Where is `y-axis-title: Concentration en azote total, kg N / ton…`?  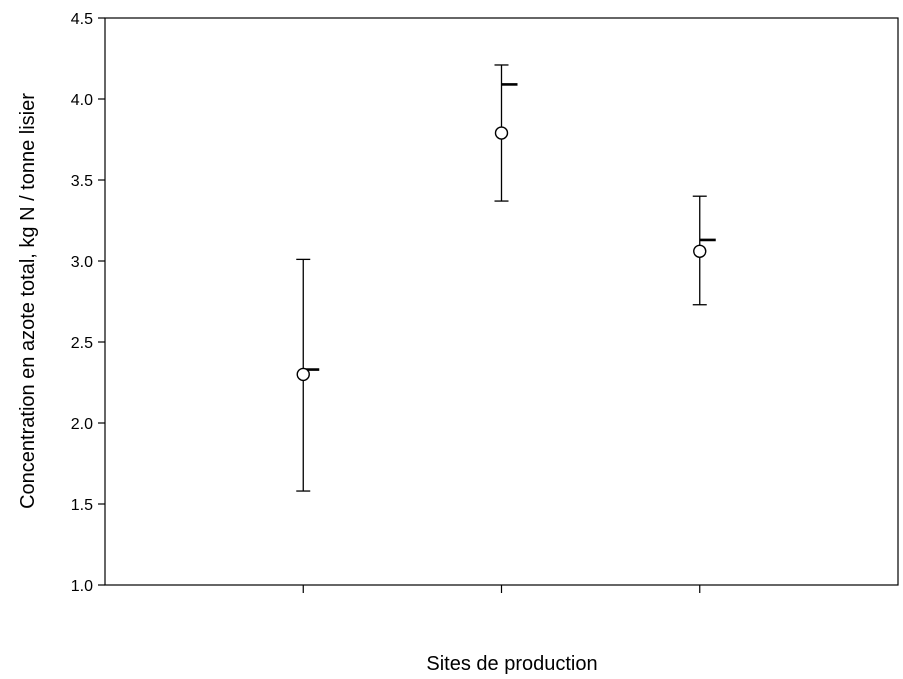
y-axis-title: Concentration en azote total, kg N / ton… is located at coordinates (28, 301).